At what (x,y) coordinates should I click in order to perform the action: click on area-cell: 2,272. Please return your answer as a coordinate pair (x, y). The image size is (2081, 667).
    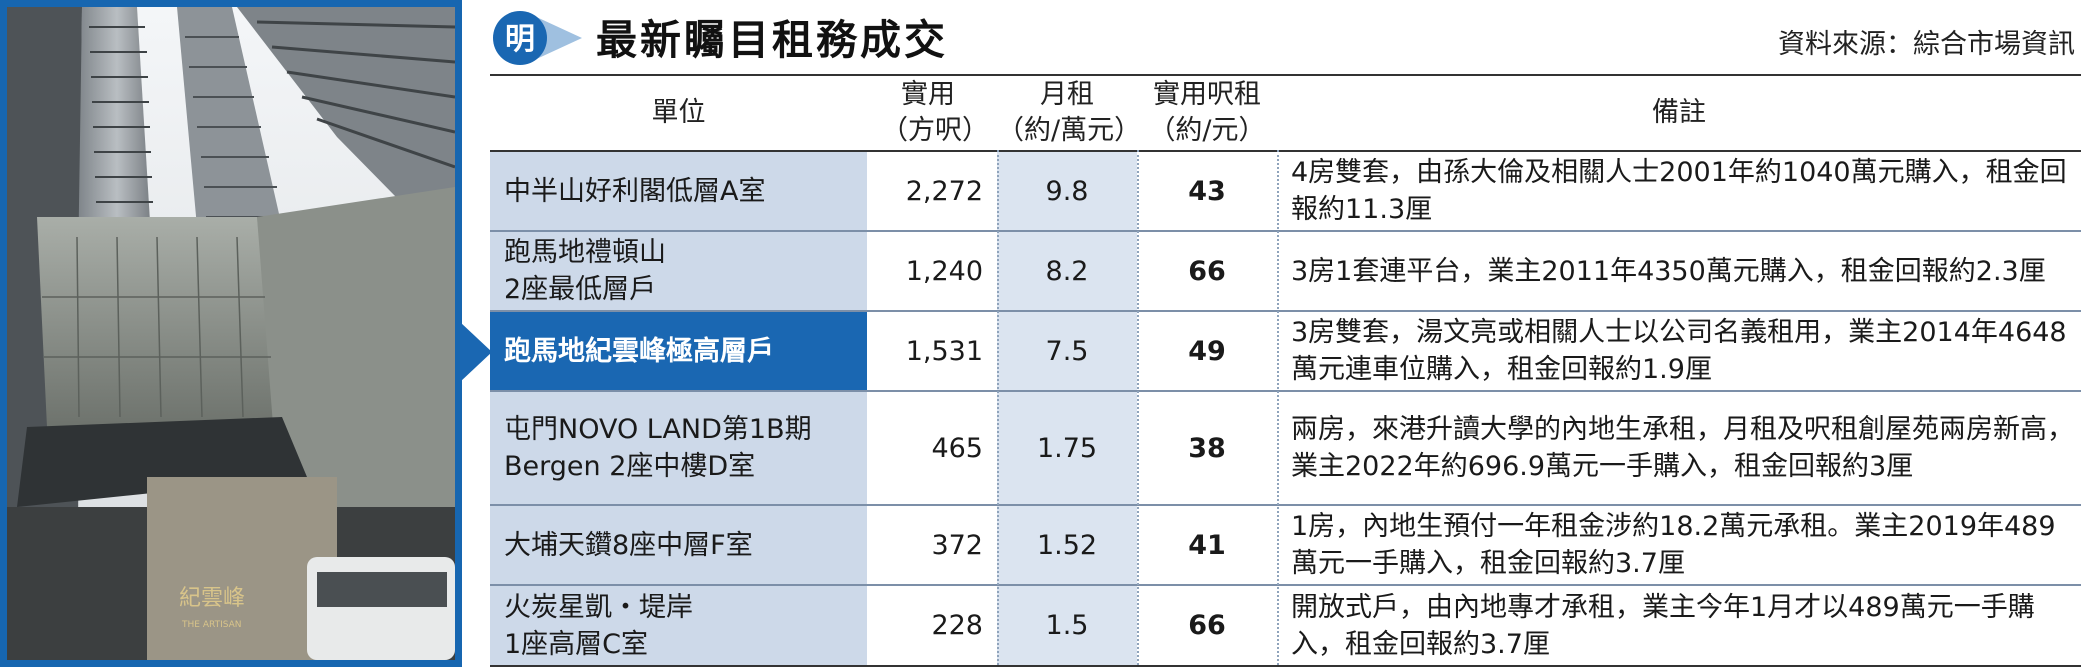
    Looking at the image, I should click on (932, 191).